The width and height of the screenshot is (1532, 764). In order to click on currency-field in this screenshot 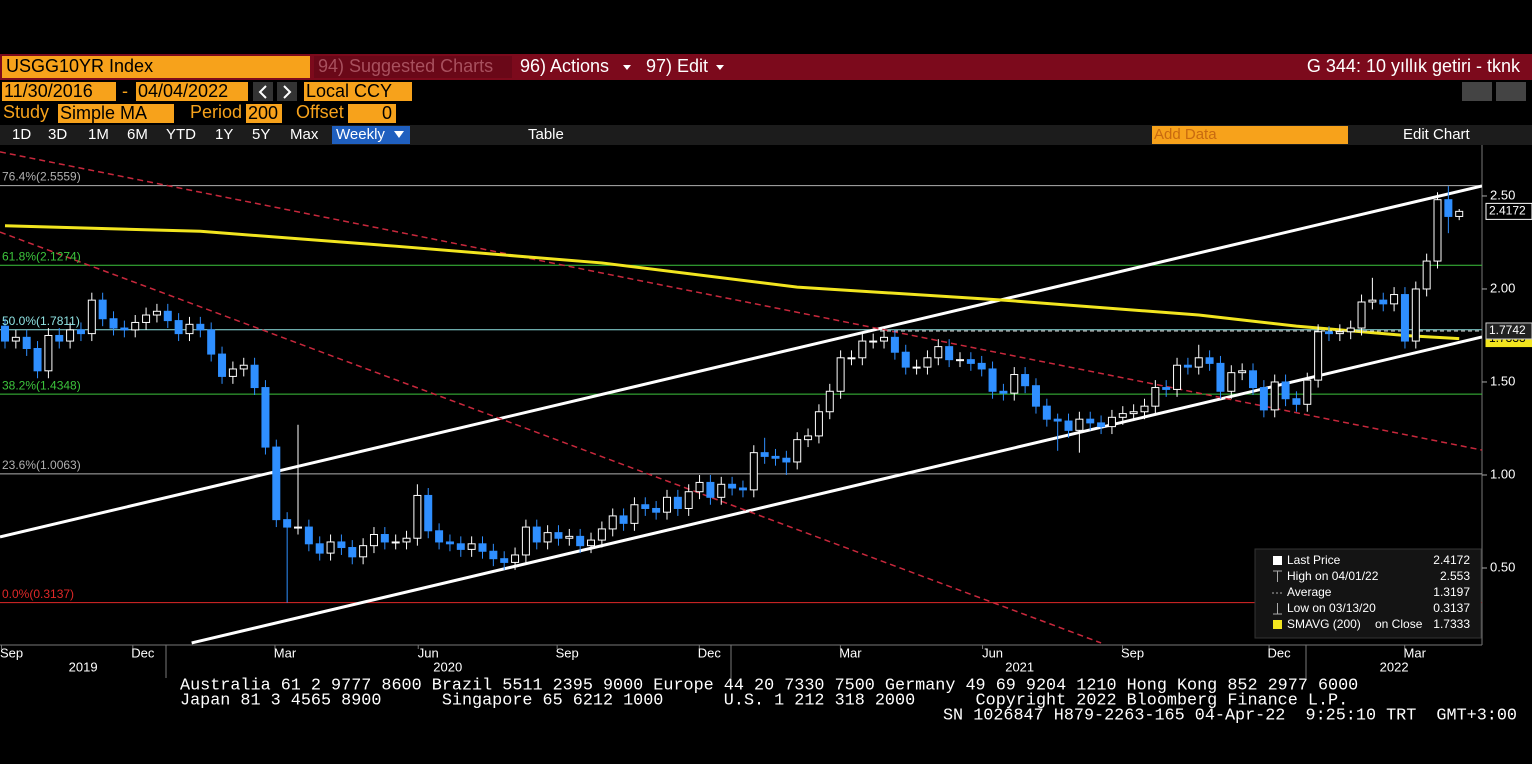, I will do `click(358, 91)`.